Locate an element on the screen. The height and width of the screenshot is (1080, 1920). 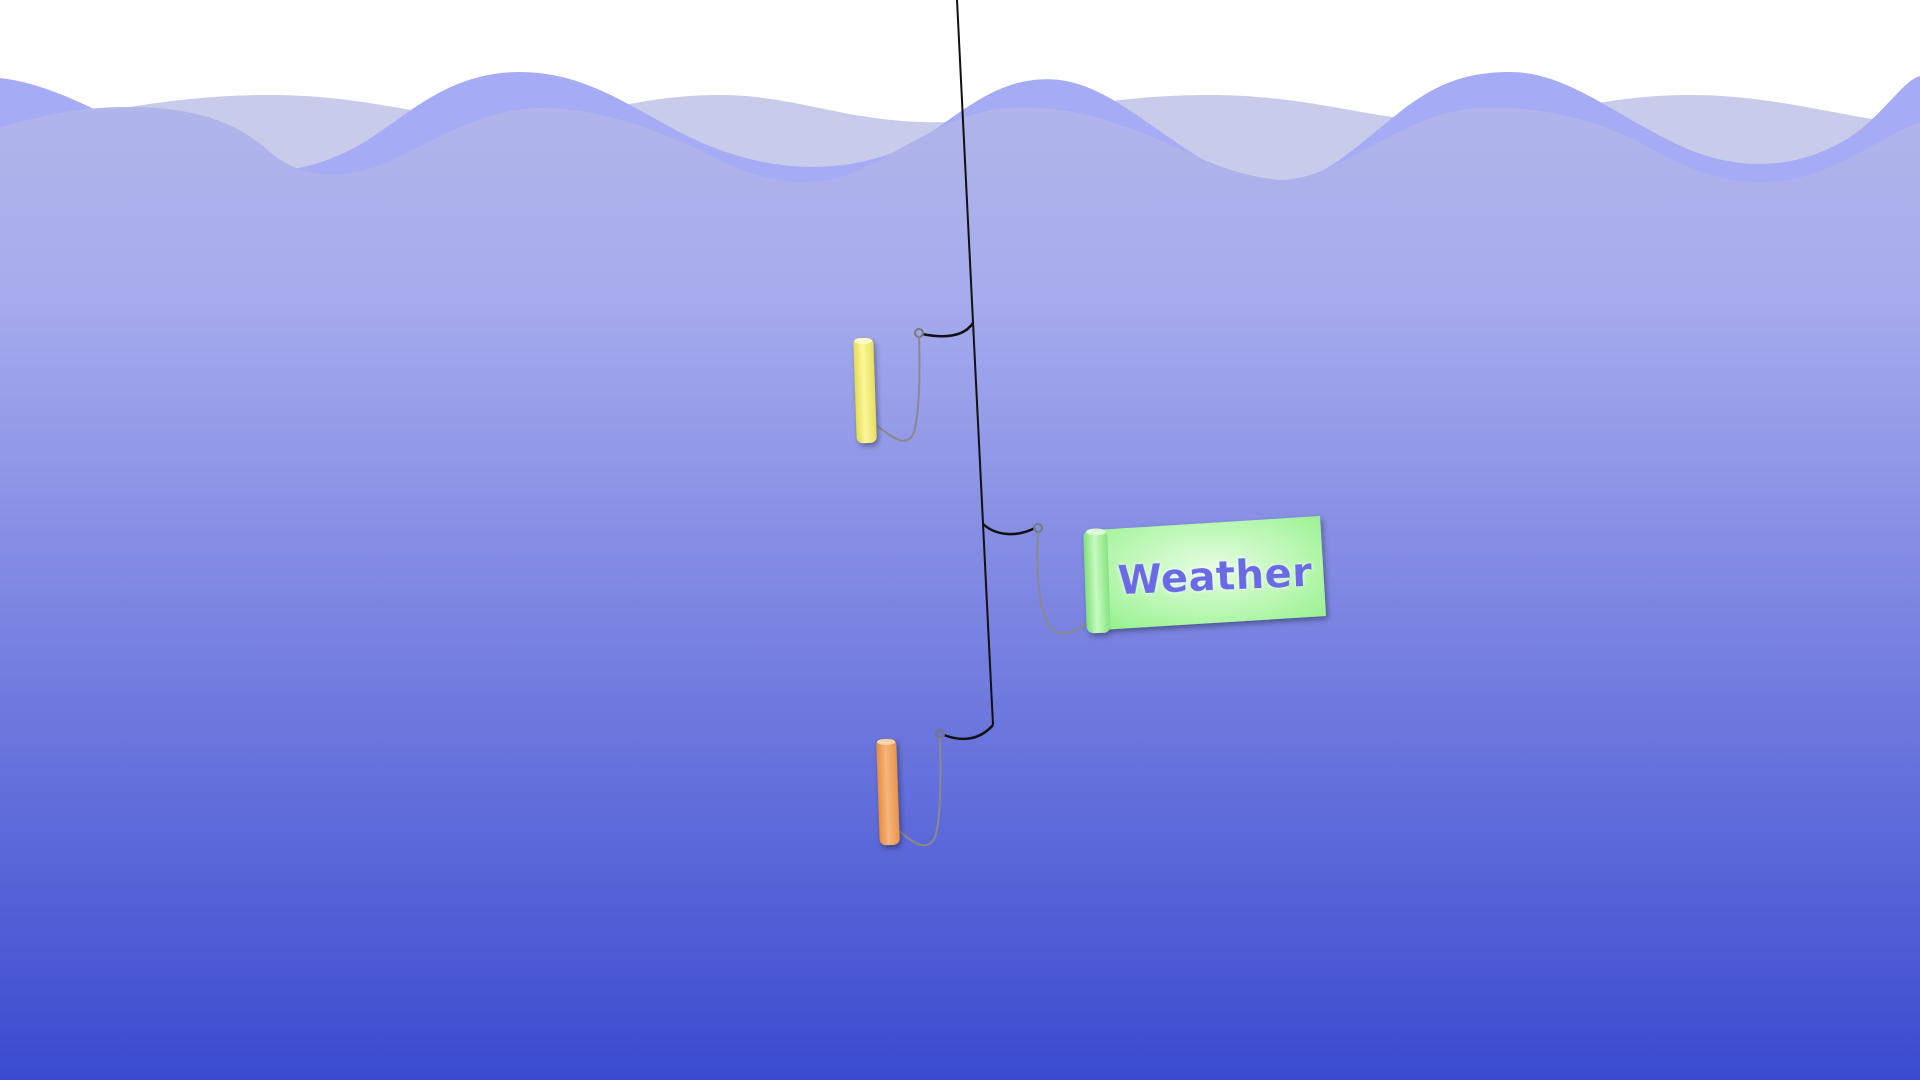
green-scroll-roll is located at coordinates (1097, 581).